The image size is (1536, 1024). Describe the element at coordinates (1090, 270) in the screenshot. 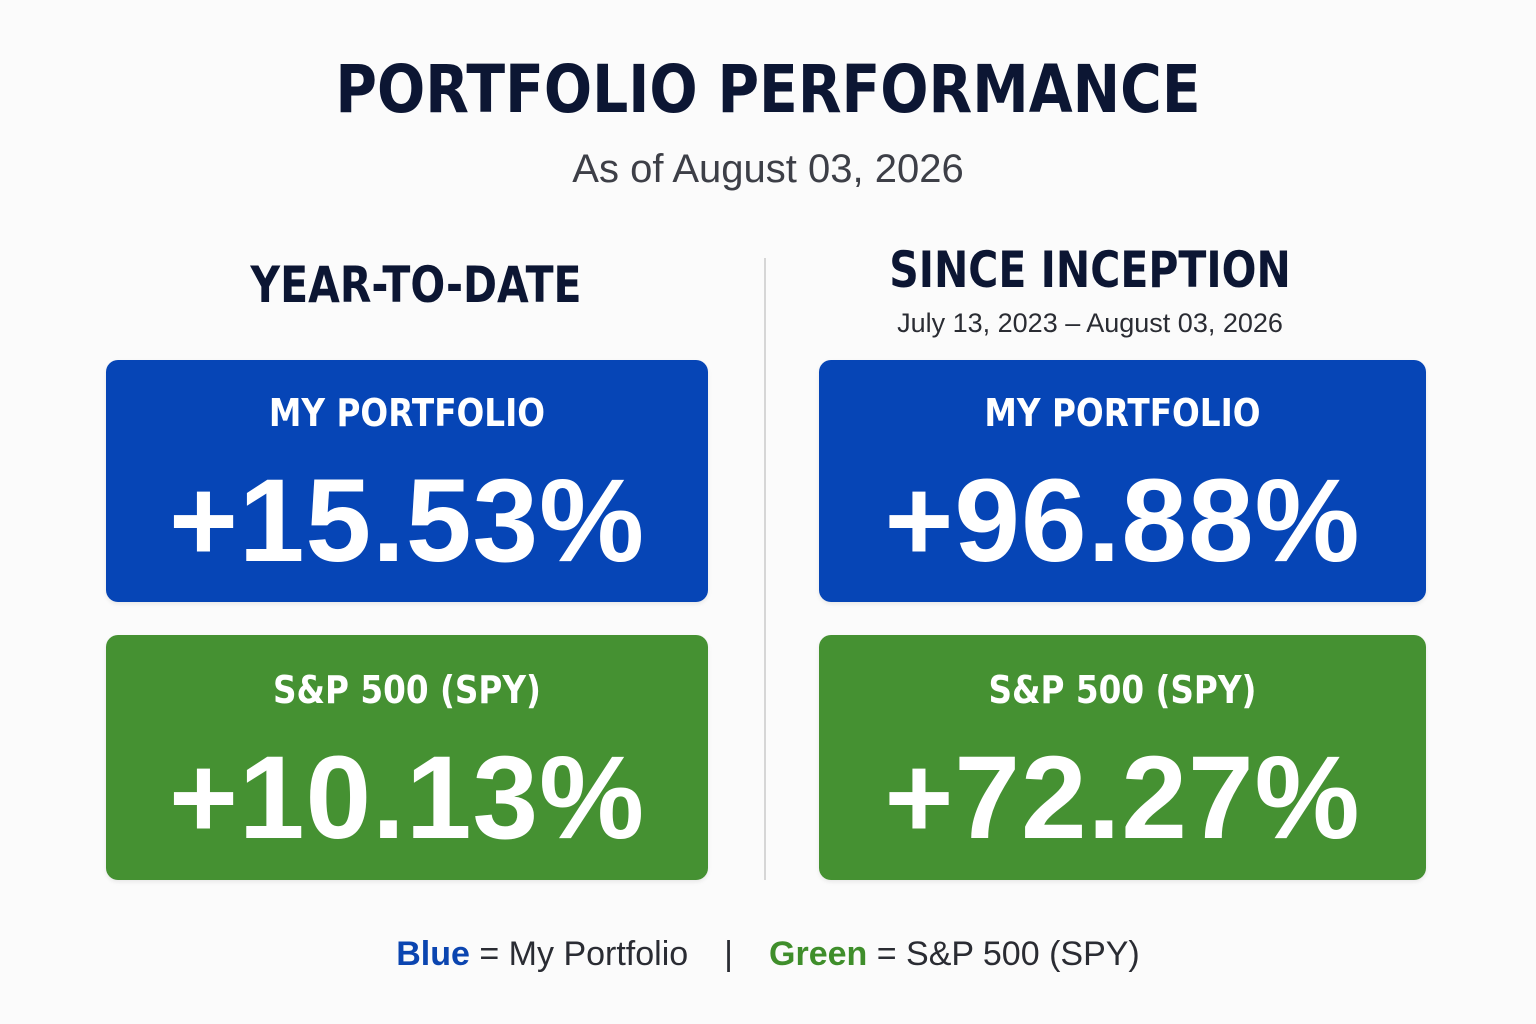

I see `since-inception-heading: SINCE INCEPTION` at that location.